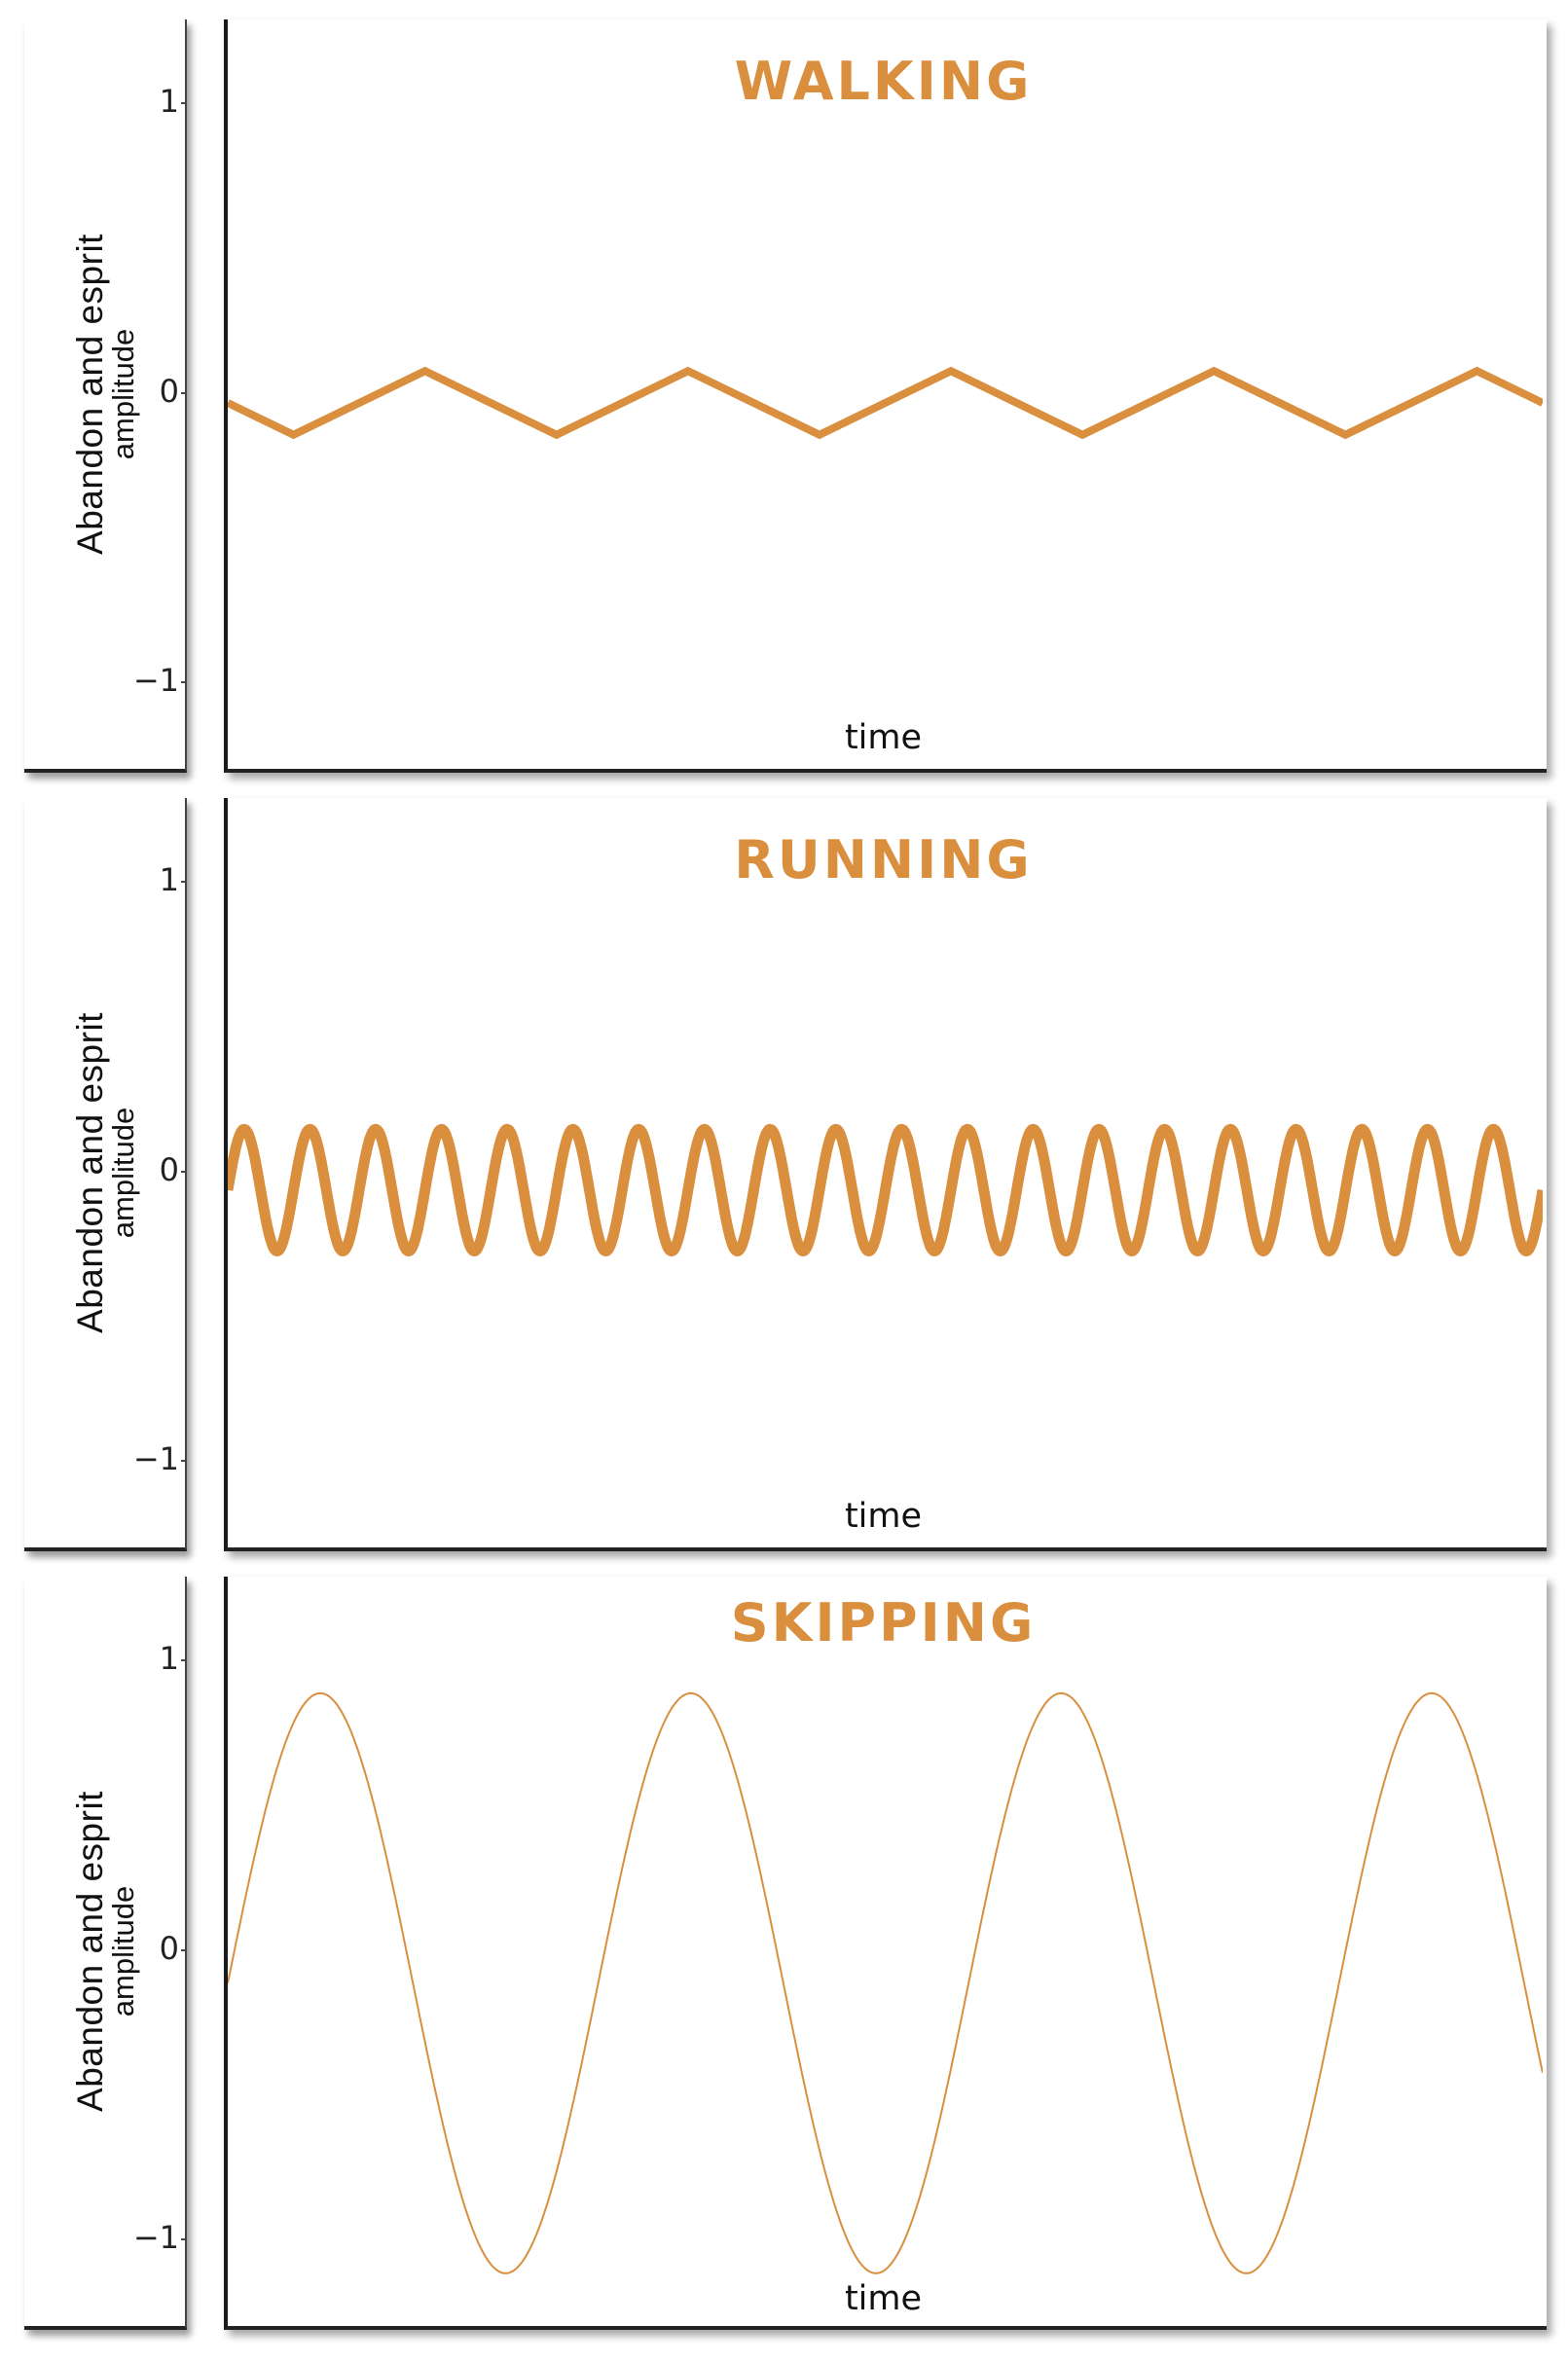 This screenshot has width=1568, height=2362. What do you see at coordinates (883, 859) in the screenshot?
I see `chart-title: RUNNING` at bounding box center [883, 859].